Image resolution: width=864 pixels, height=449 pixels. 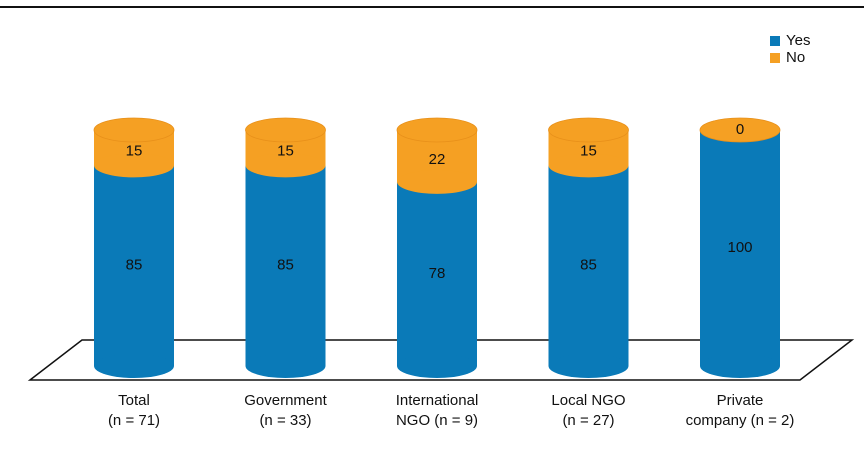 What do you see at coordinates (285, 400) in the screenshot?
I see `x-tick-label: Government` at bounding box center [285, 400].